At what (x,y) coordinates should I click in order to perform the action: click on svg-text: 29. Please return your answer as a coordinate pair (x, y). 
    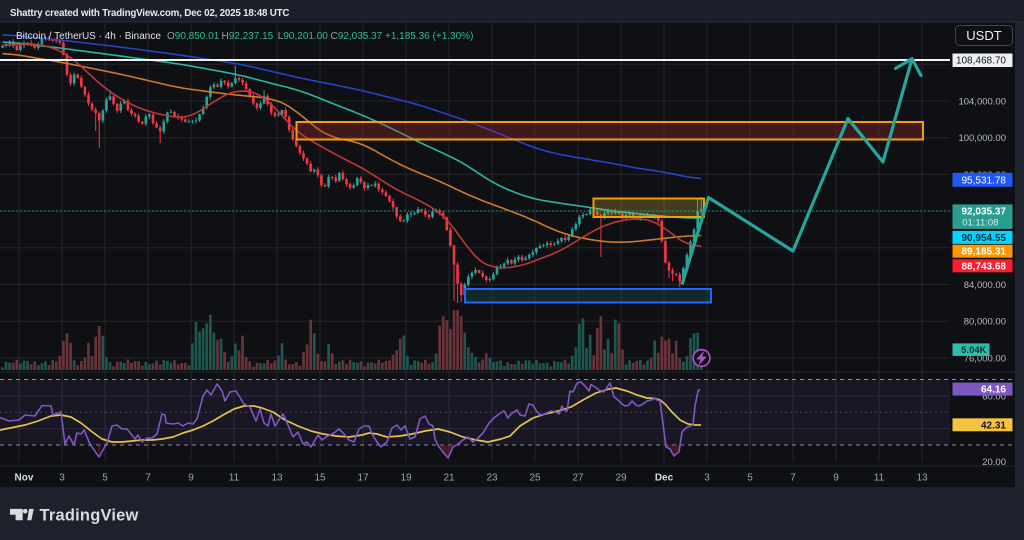
    Looking at the image, I should click on (621, 478).